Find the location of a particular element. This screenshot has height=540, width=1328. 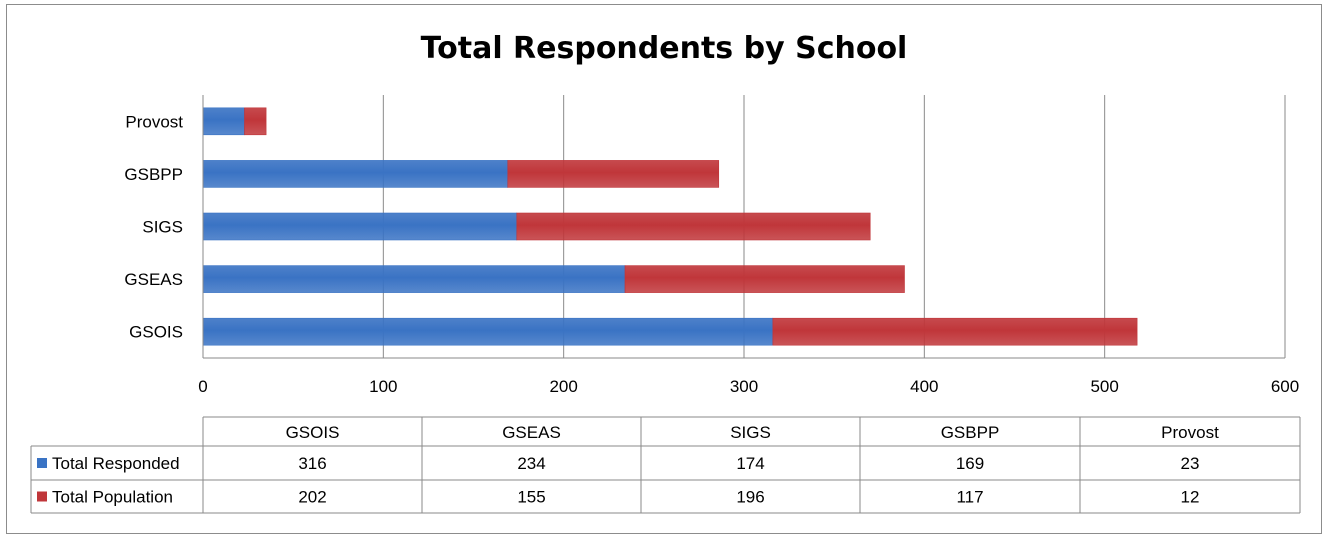

table-cell: 169 is located at coordinates (970, 463).